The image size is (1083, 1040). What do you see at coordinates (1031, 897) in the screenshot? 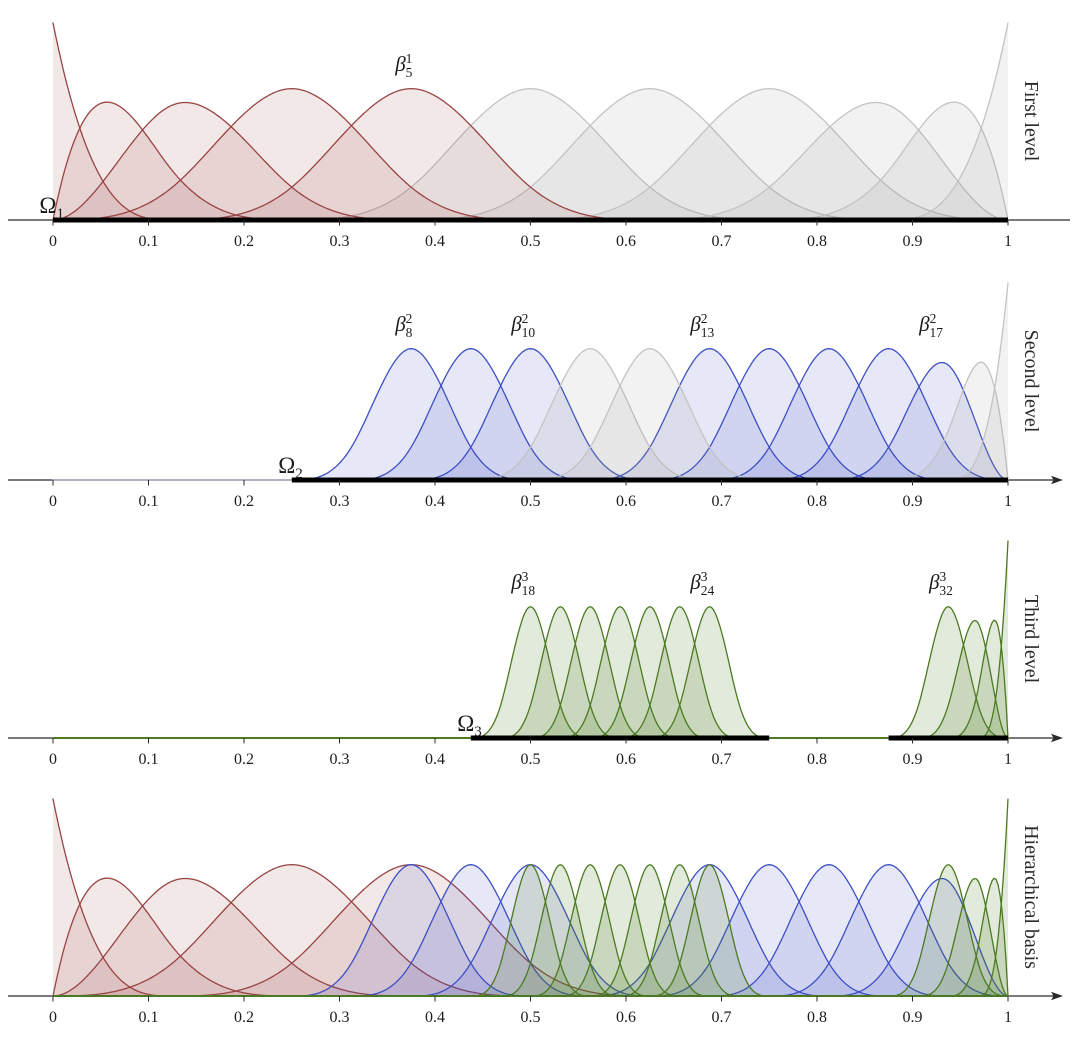
I see `side-label-hierarchical-basis: Hierarchical basis` at bounding box center [1031, 897].